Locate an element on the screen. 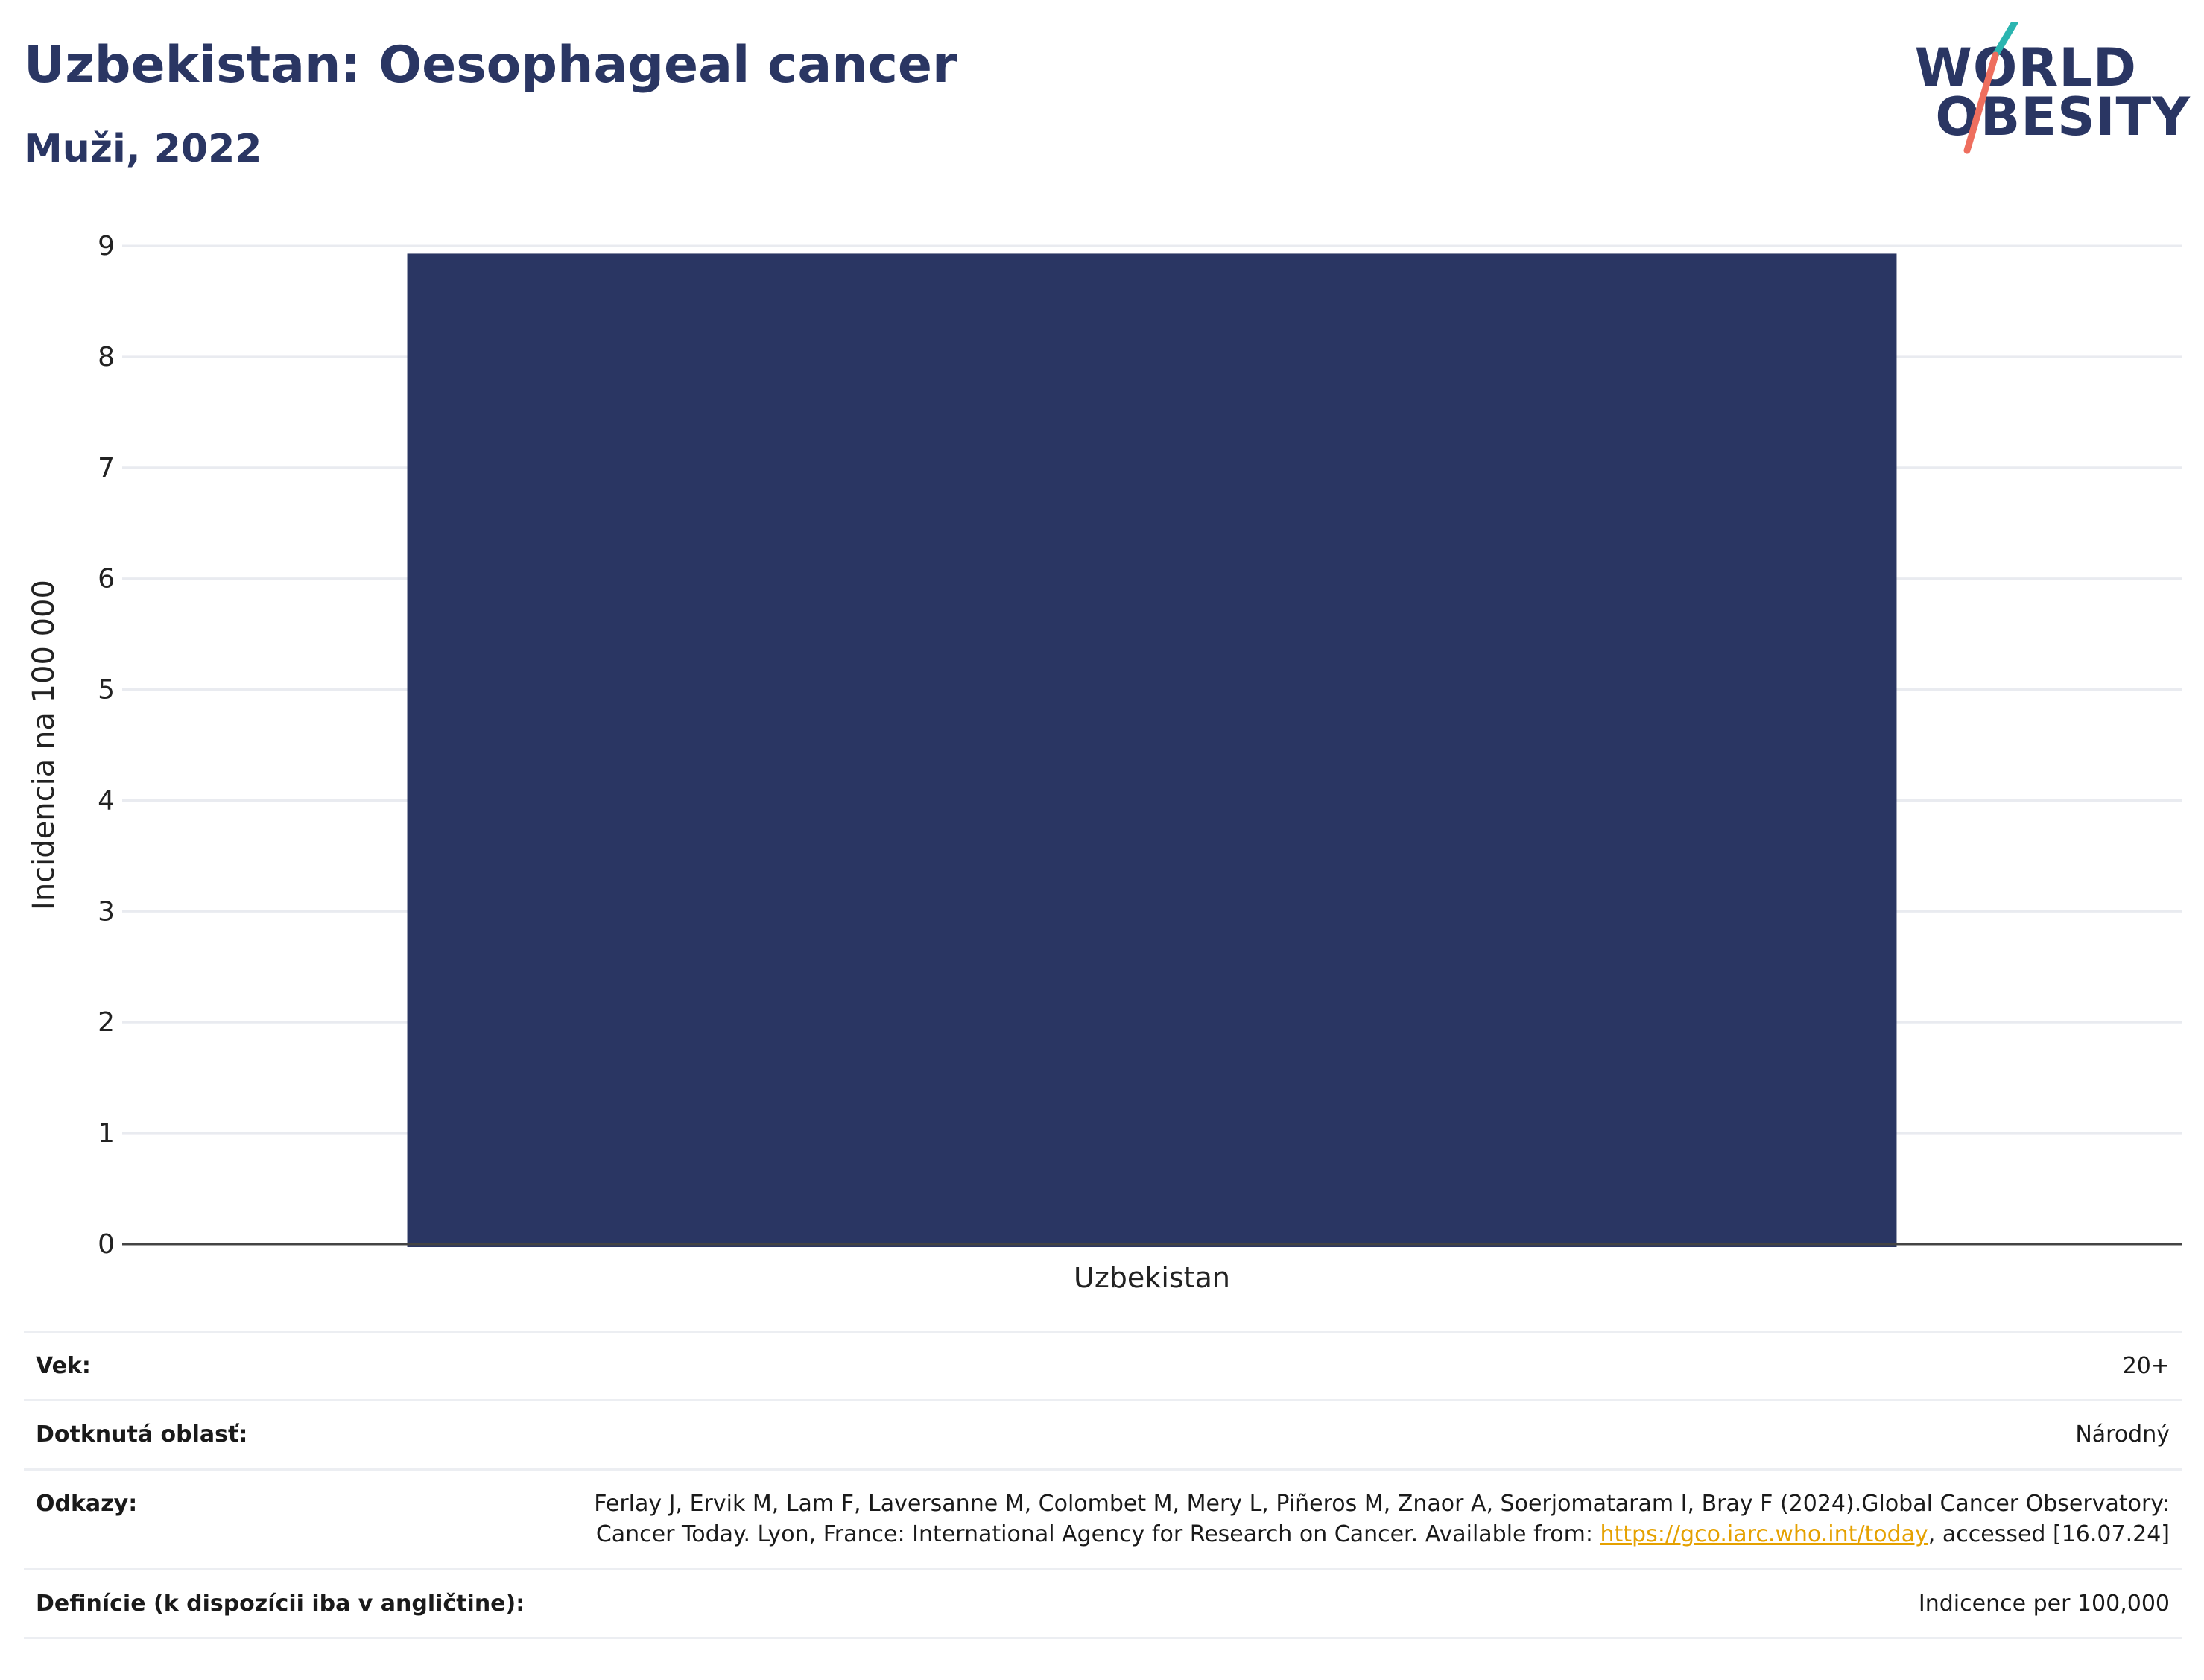  y-tick-label: 3 is located at coordinates (106, 911).